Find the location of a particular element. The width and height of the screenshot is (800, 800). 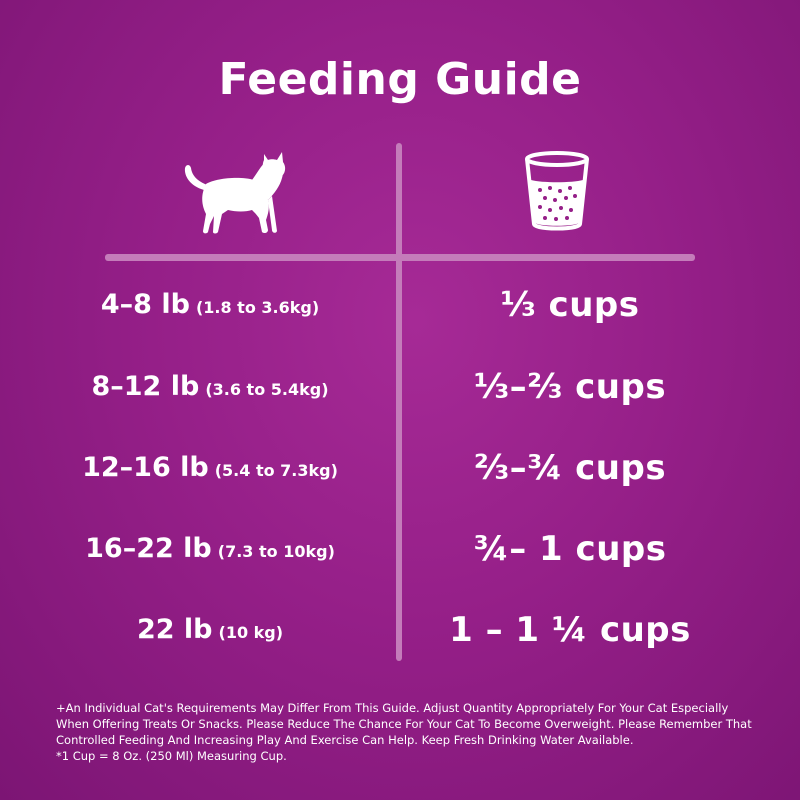

weight-kg: (1.8 to 3.6kg) is located at coordinates (257, 307).